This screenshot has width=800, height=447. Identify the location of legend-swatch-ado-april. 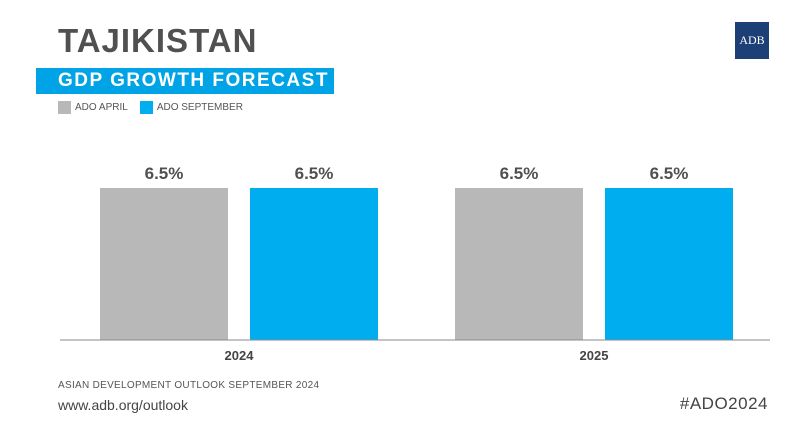
(64, 107).